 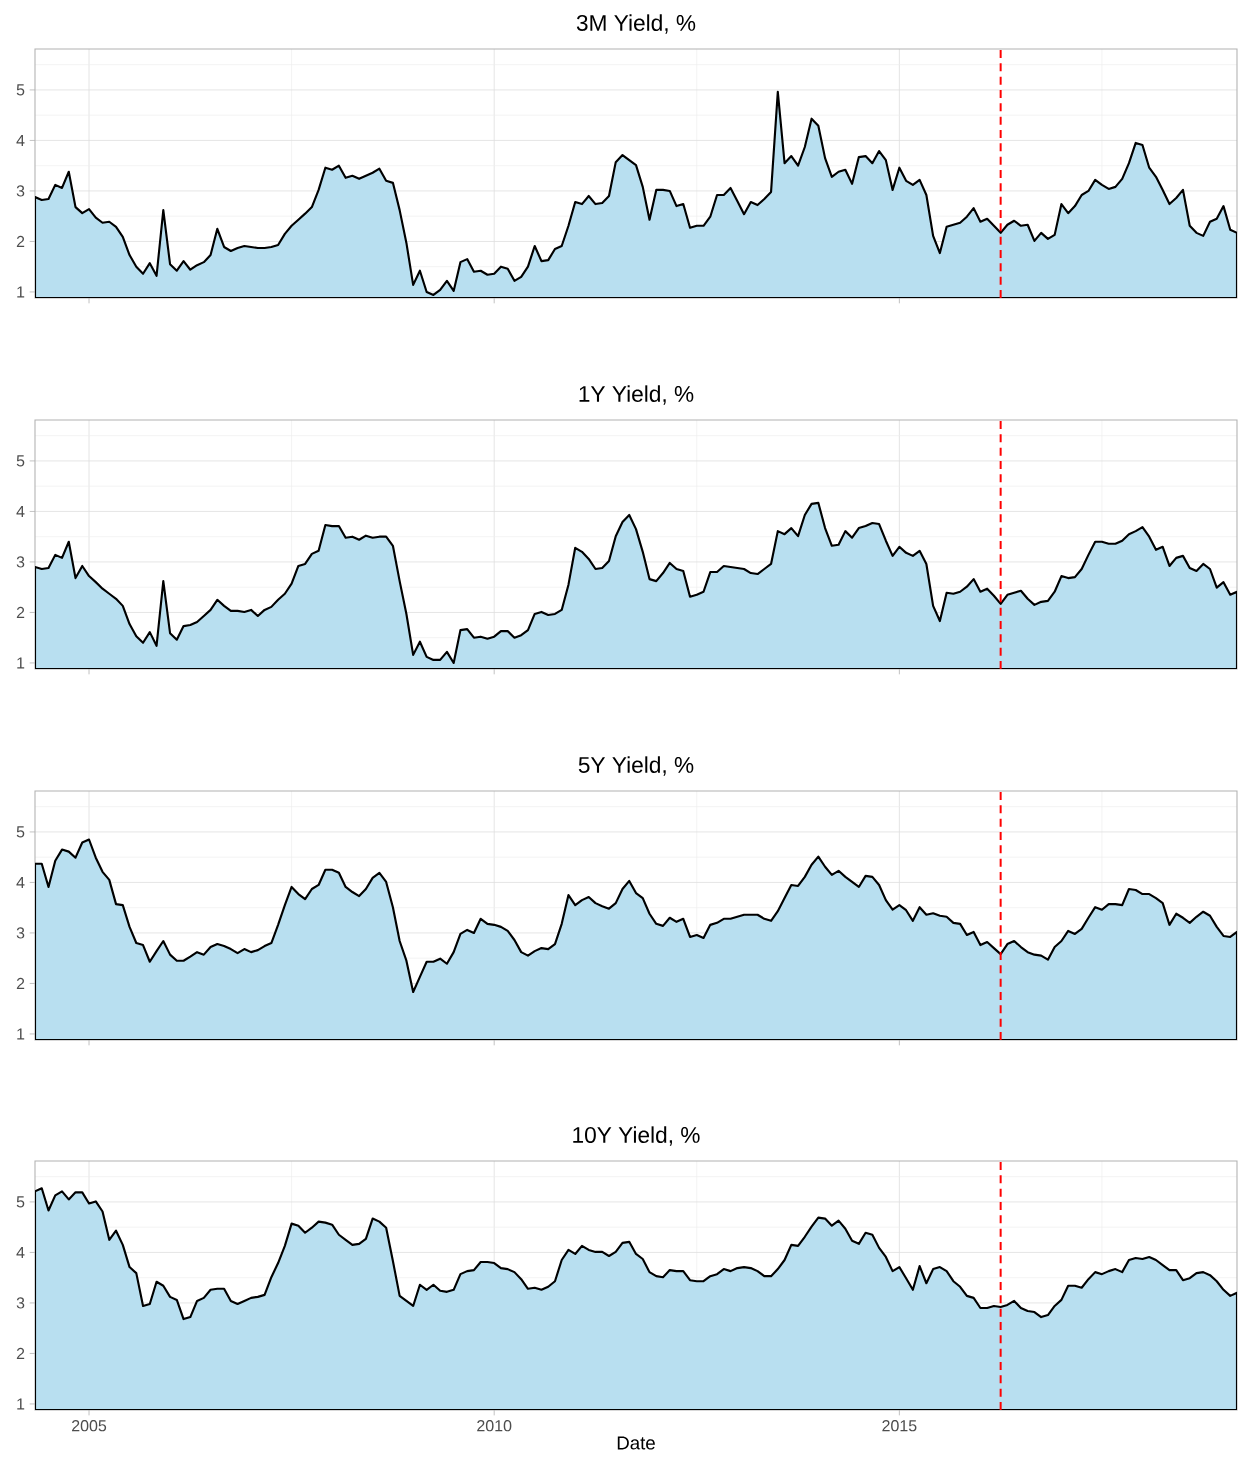 I want to click on chart-title: 5Y Yield, %, so click(x=636, y=766).